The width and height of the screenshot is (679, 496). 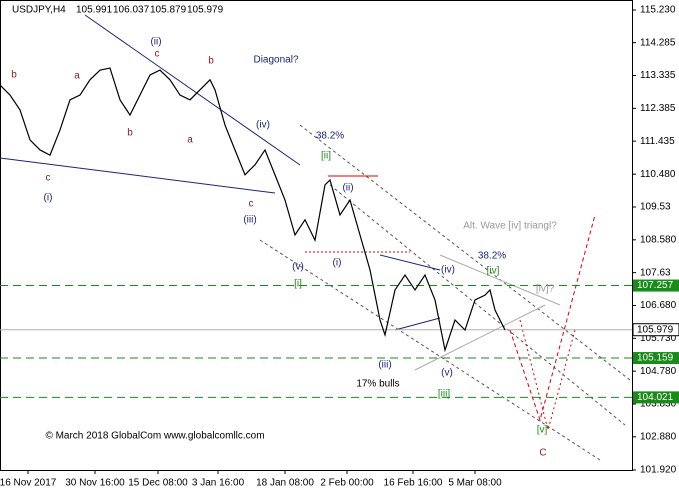 I want to click on y-tick-label: 107.63, so click(x=655, y=272).